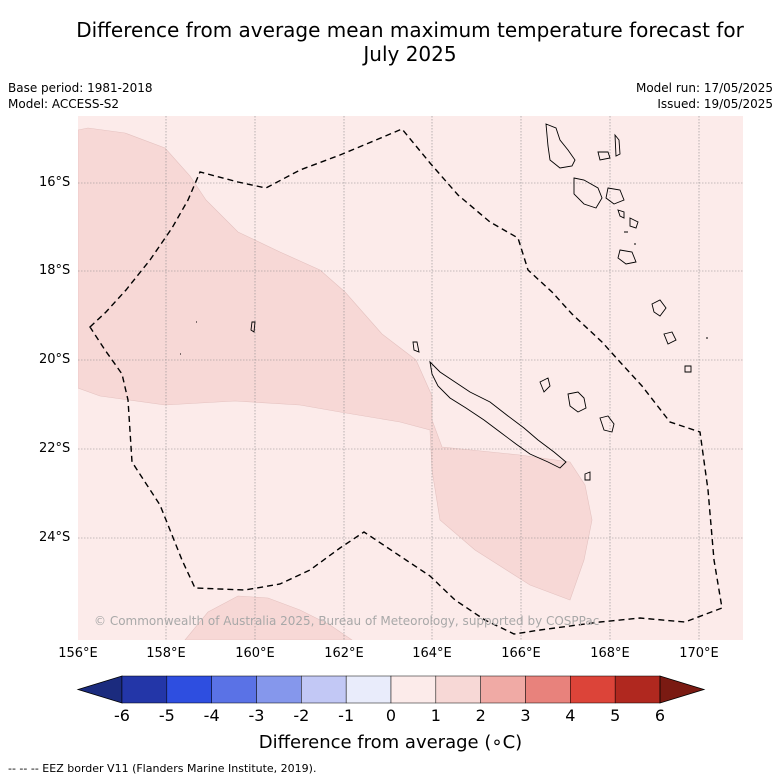 This screenshot has height=781, width=781. What do you see at coordinates (498, 414) in the screenshot?
I see `new-caledonia-outline` at bounding box center [498, 414].